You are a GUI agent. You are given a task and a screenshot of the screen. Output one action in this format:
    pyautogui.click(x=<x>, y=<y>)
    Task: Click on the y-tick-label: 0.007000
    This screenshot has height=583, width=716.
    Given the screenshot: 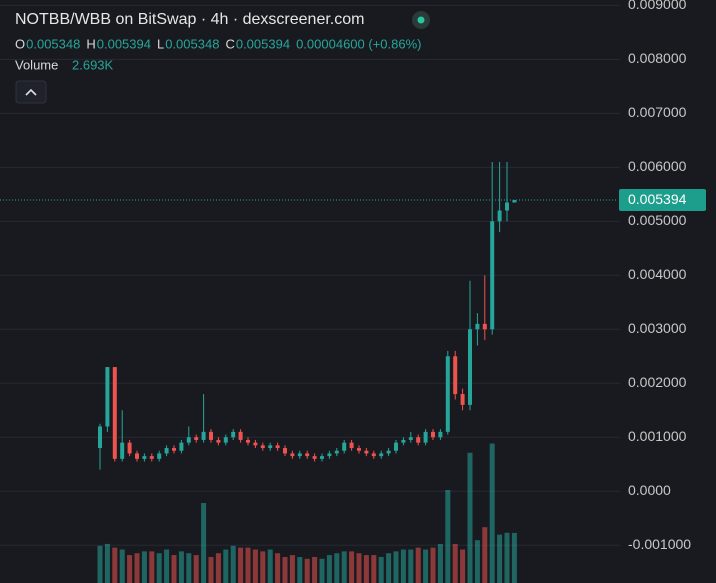 What is the action you would take?
    pyautogui.click(x=657, y=112)
    